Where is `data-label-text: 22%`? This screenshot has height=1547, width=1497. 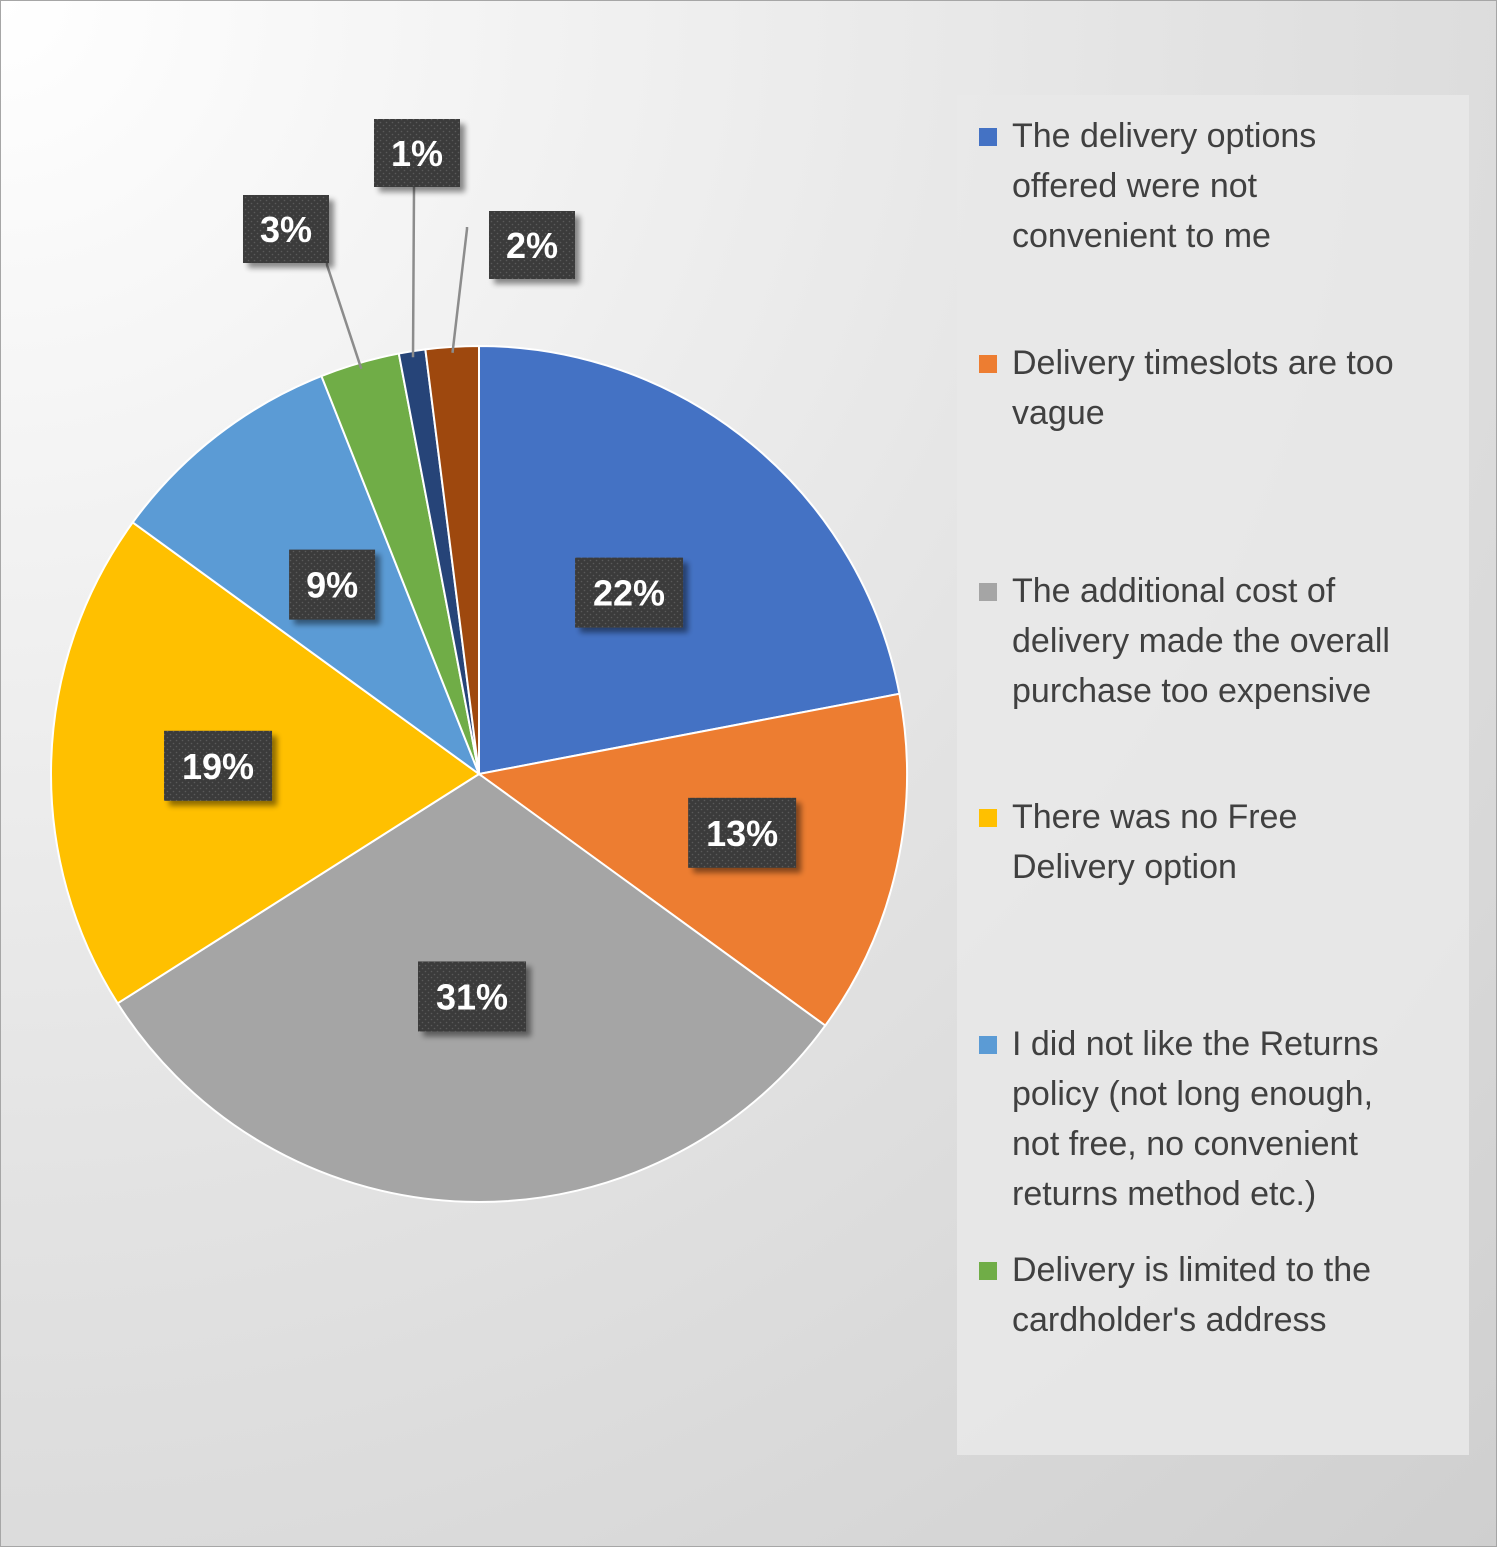 data-label-text: 22% is located at coordinates (629, 593).